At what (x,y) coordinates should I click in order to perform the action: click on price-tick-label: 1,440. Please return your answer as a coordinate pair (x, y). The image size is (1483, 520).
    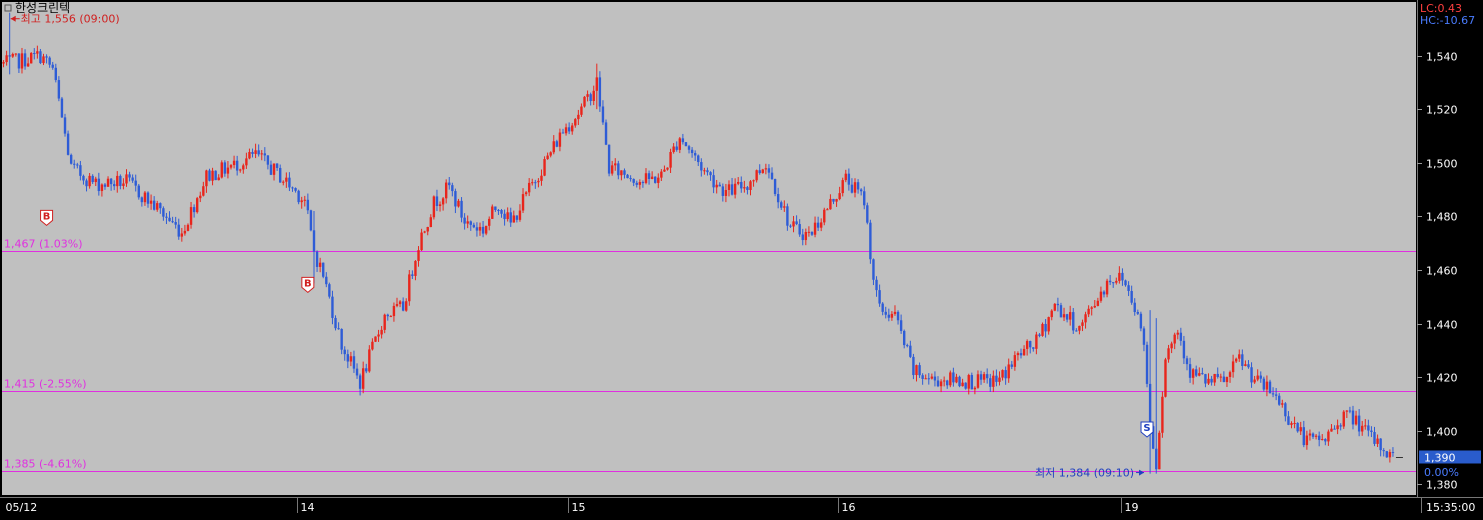
    Looking at the image, I should click on (1442, 325).